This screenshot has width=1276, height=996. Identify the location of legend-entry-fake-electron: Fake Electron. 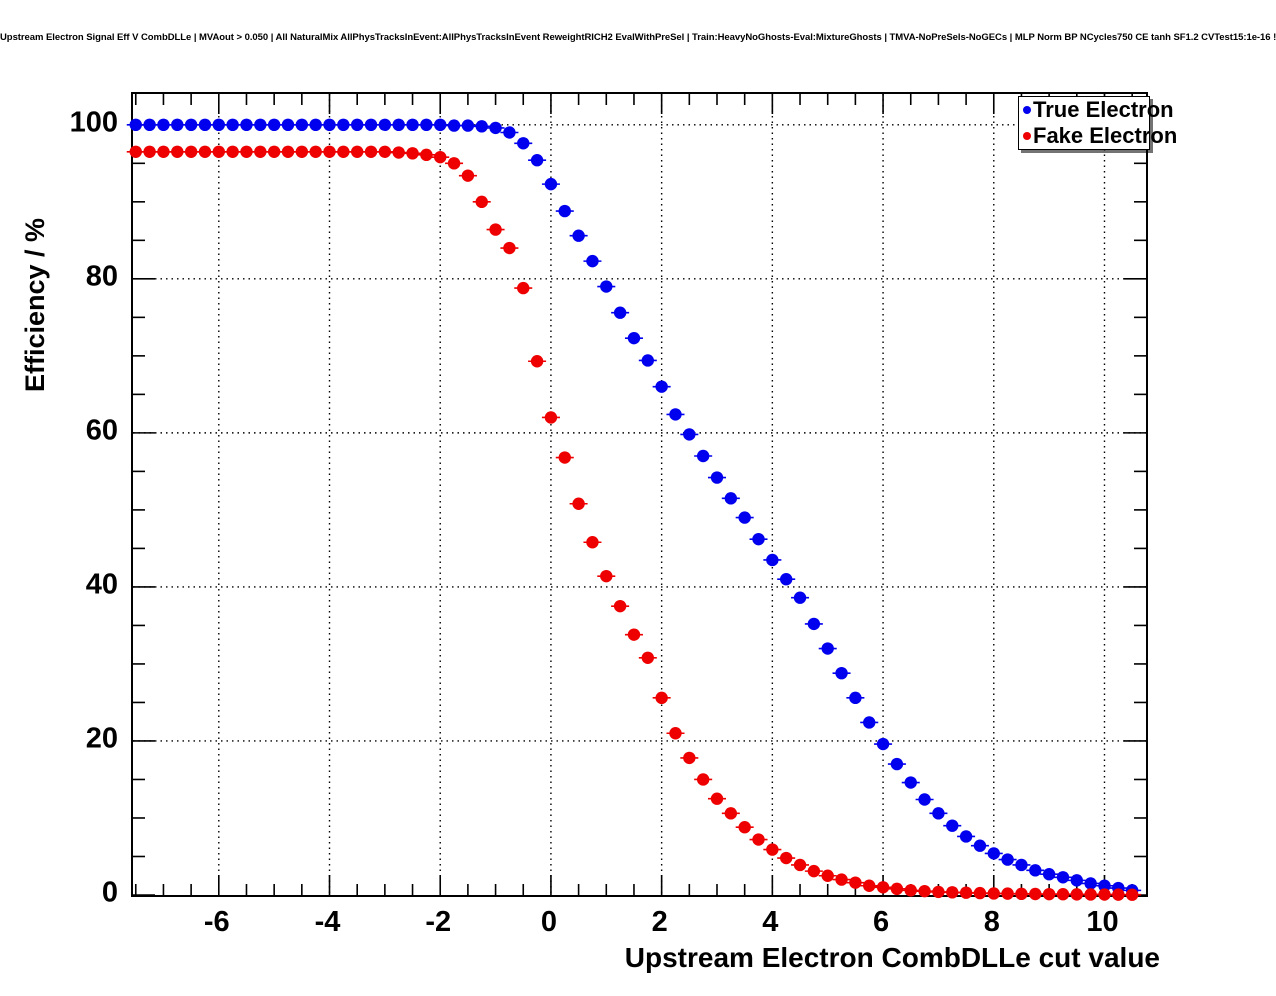
(1100, 136).